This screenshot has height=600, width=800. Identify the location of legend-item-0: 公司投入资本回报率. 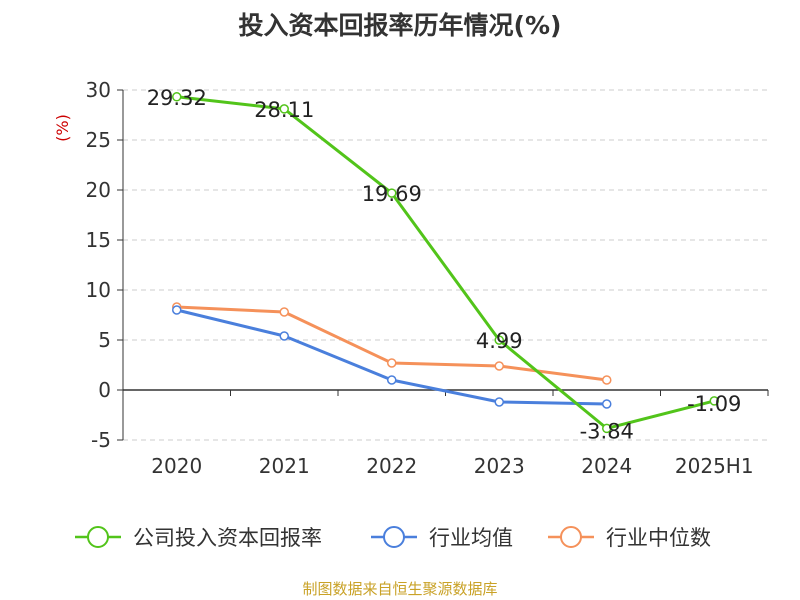
(198, 538).